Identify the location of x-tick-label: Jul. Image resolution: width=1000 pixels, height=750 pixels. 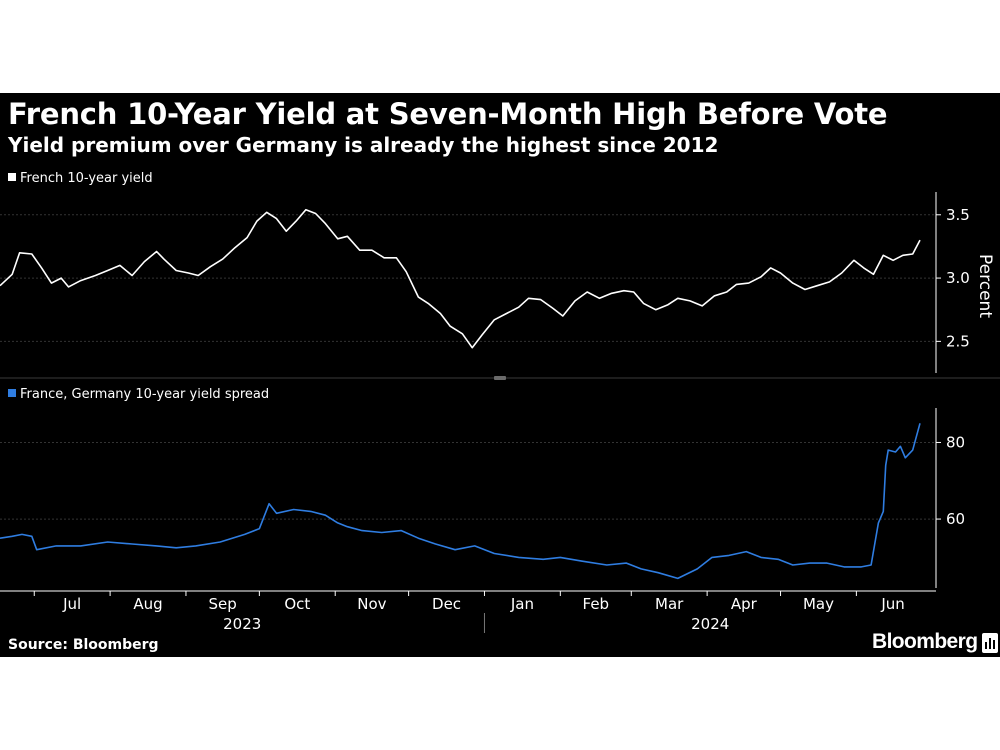
(71, 604).